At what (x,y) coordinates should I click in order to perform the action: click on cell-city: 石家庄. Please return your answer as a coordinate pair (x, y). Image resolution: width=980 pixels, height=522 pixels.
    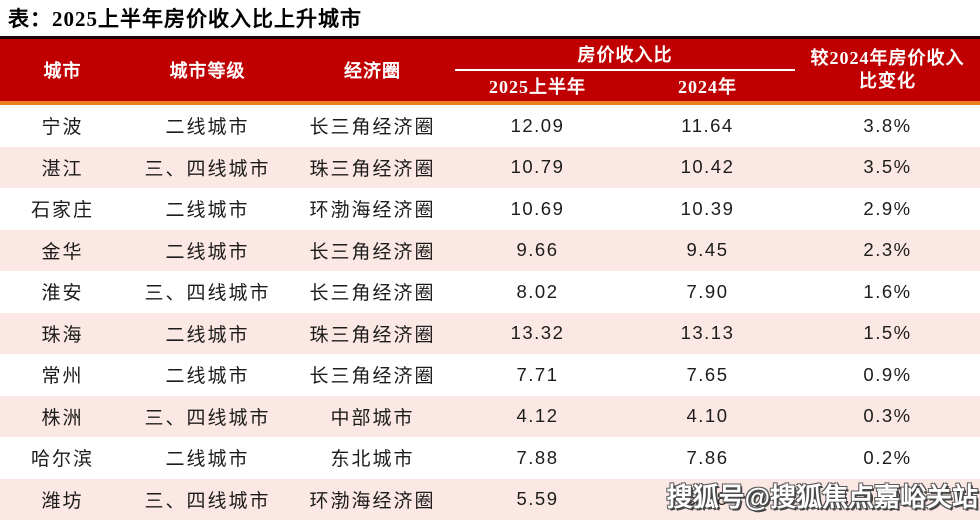
    Looking at the image, I should click on (62, 209).